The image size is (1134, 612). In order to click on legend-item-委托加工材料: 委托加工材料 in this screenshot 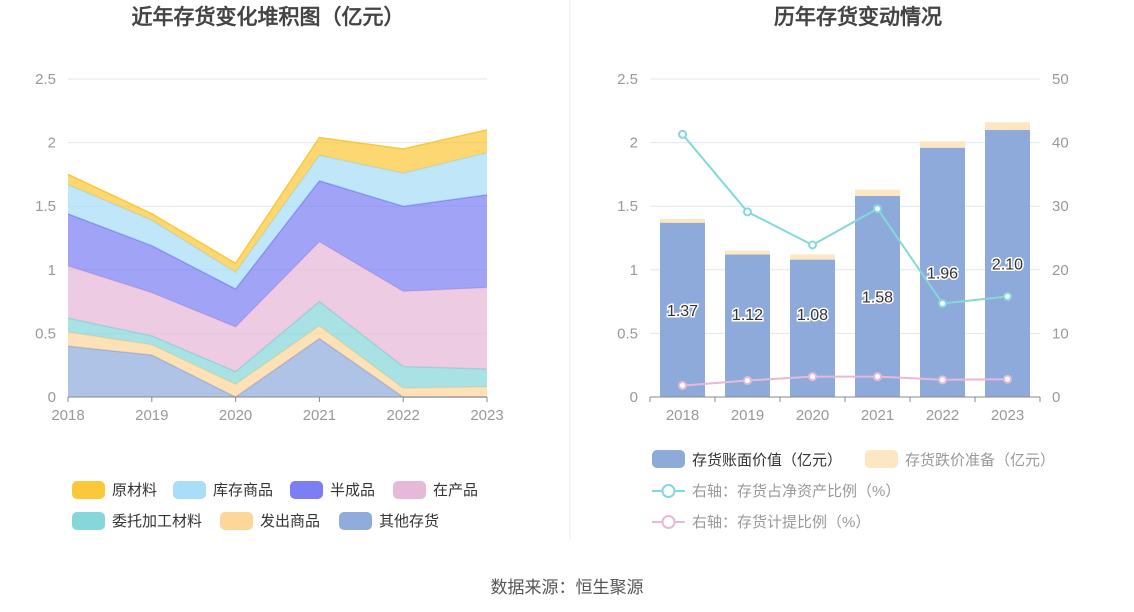, I will do `click(137, 521)`.